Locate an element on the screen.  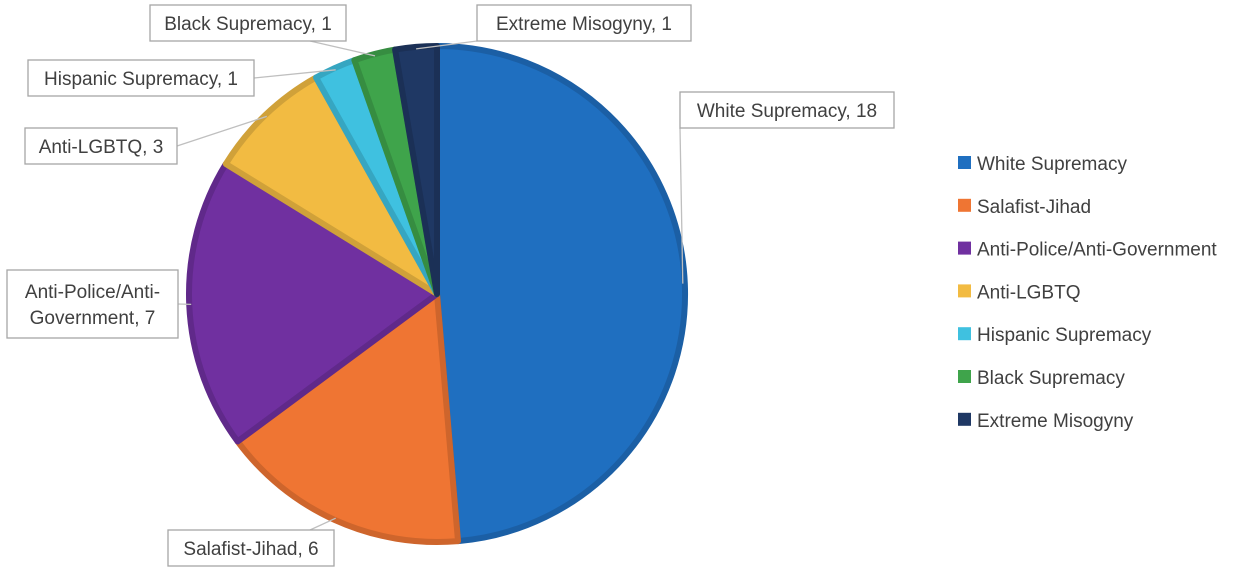
data-label-box-white-supremacy is located at coordinates (787, 110).